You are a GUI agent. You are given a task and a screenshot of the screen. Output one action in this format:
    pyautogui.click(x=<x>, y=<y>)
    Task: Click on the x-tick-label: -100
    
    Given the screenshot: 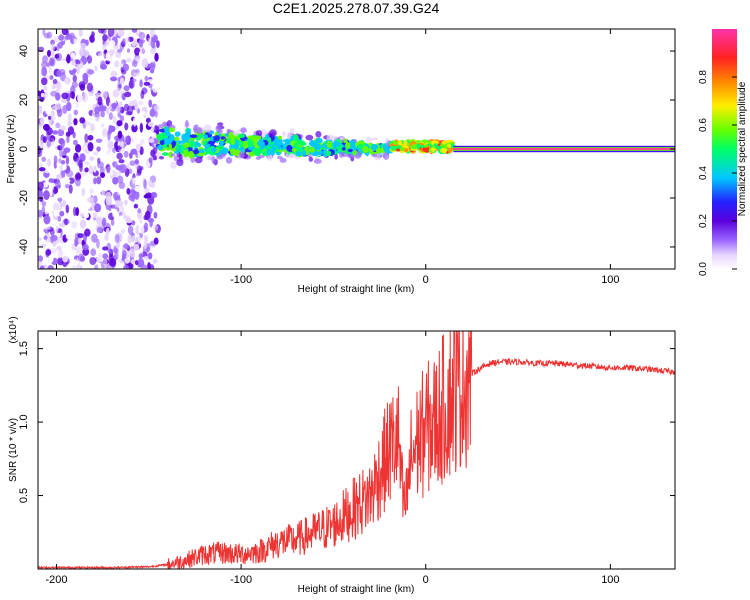 What is the action you would take?
    pyautogui.click(x=241, y=280)
    